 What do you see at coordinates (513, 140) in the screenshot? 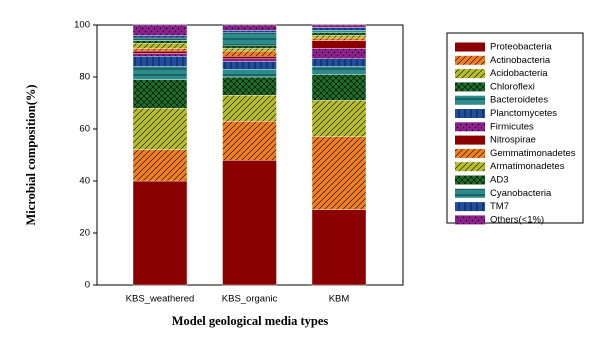
I see `legend-label: Nitrospirae` at bounding box center [513, 140].